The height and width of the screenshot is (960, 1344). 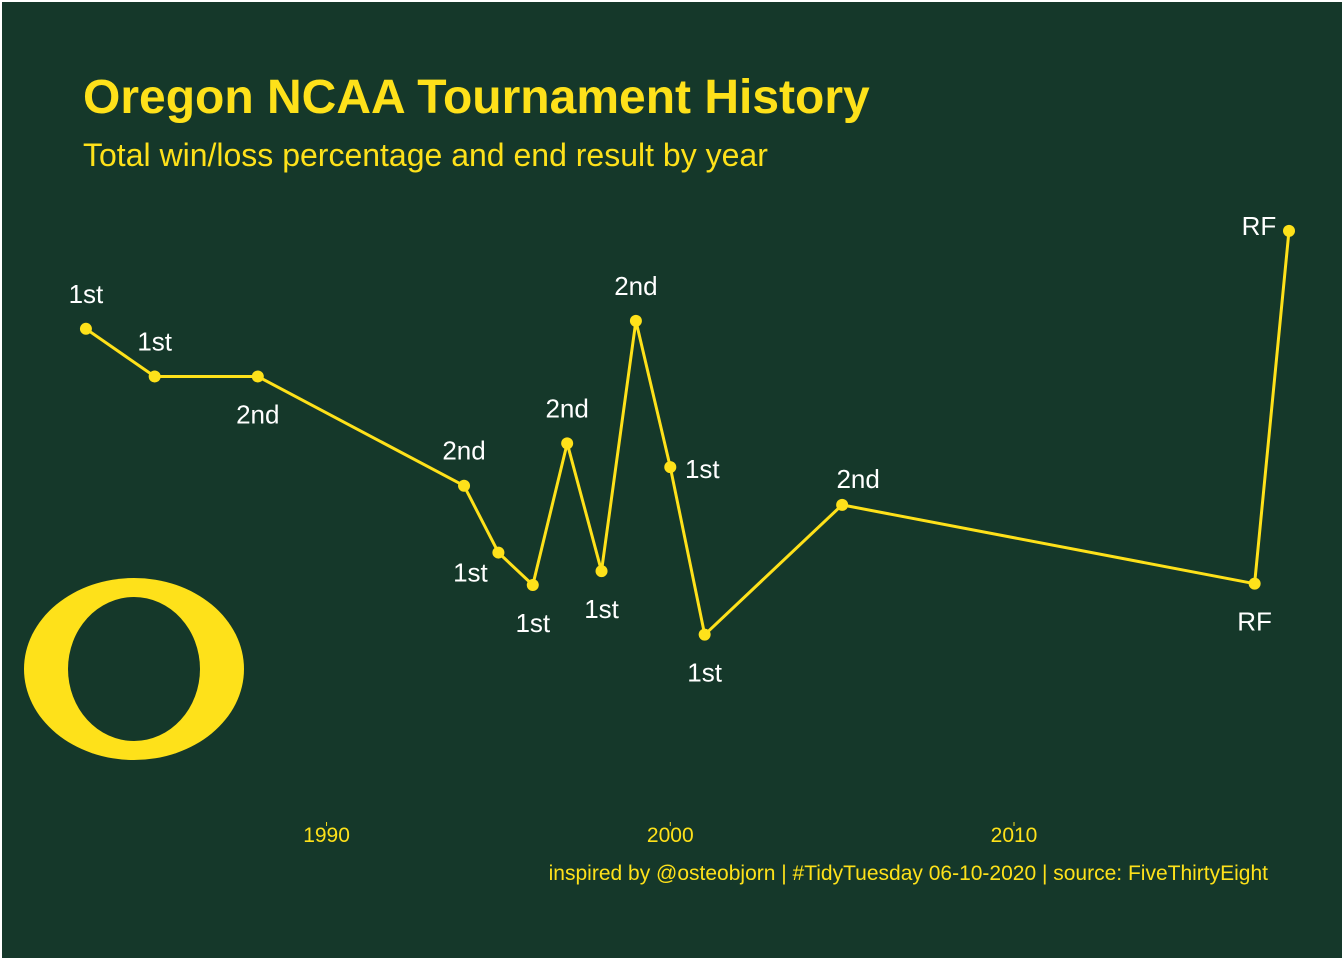 I want to click on x-tick-label: 2000, so click(x=670, y=835).